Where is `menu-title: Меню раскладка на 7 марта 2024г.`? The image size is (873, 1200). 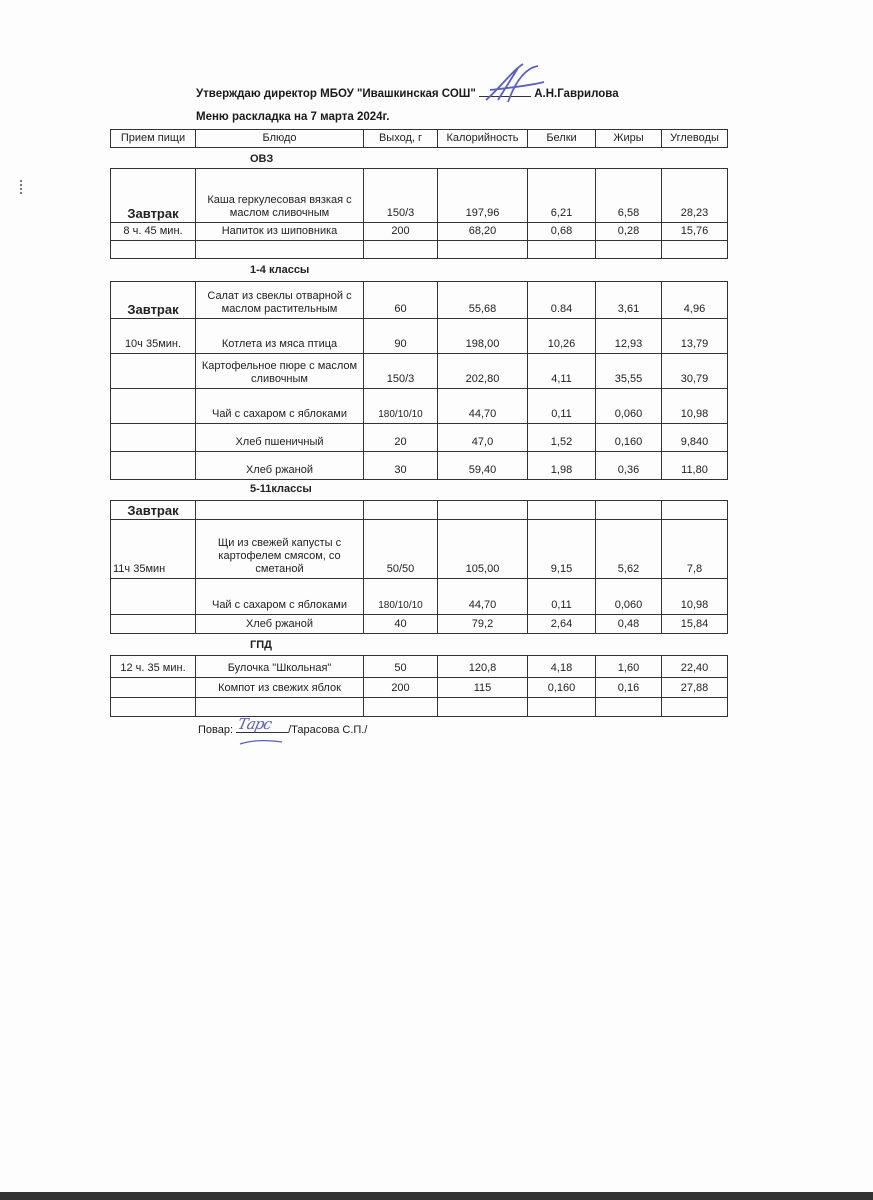 menu-title: Меню раскладка на 7 марта 2024г. is located at coordinates (293, 117).